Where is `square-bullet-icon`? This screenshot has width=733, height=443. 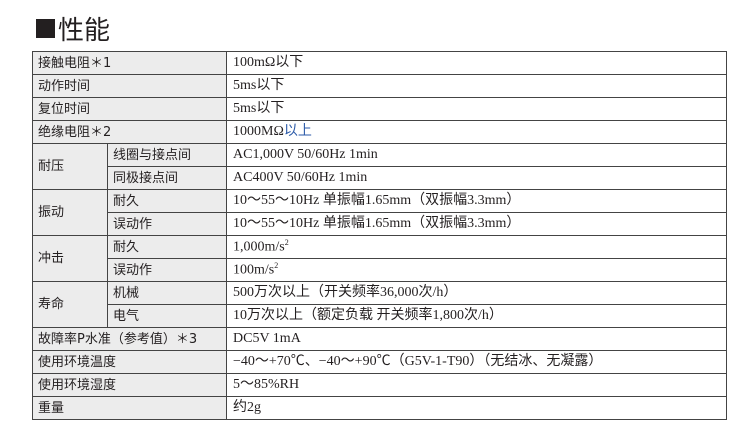
square-bullet-icon is located at coordinates (45, 28).